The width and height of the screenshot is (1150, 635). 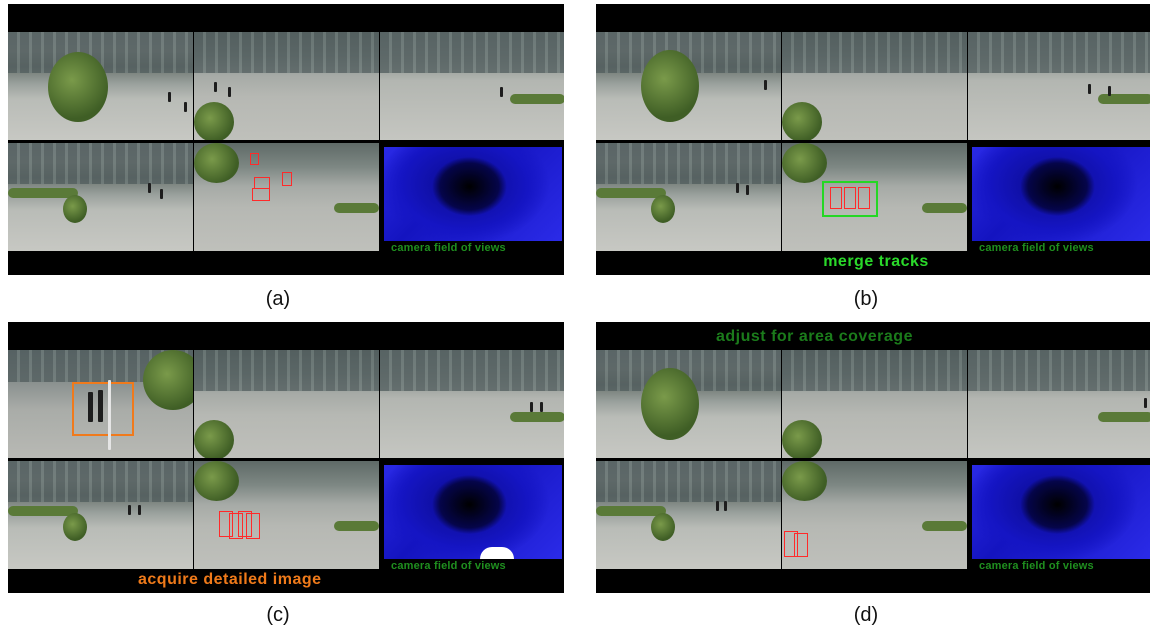 I want to click on panel-label-b: (b), so click(x=866, y=299).